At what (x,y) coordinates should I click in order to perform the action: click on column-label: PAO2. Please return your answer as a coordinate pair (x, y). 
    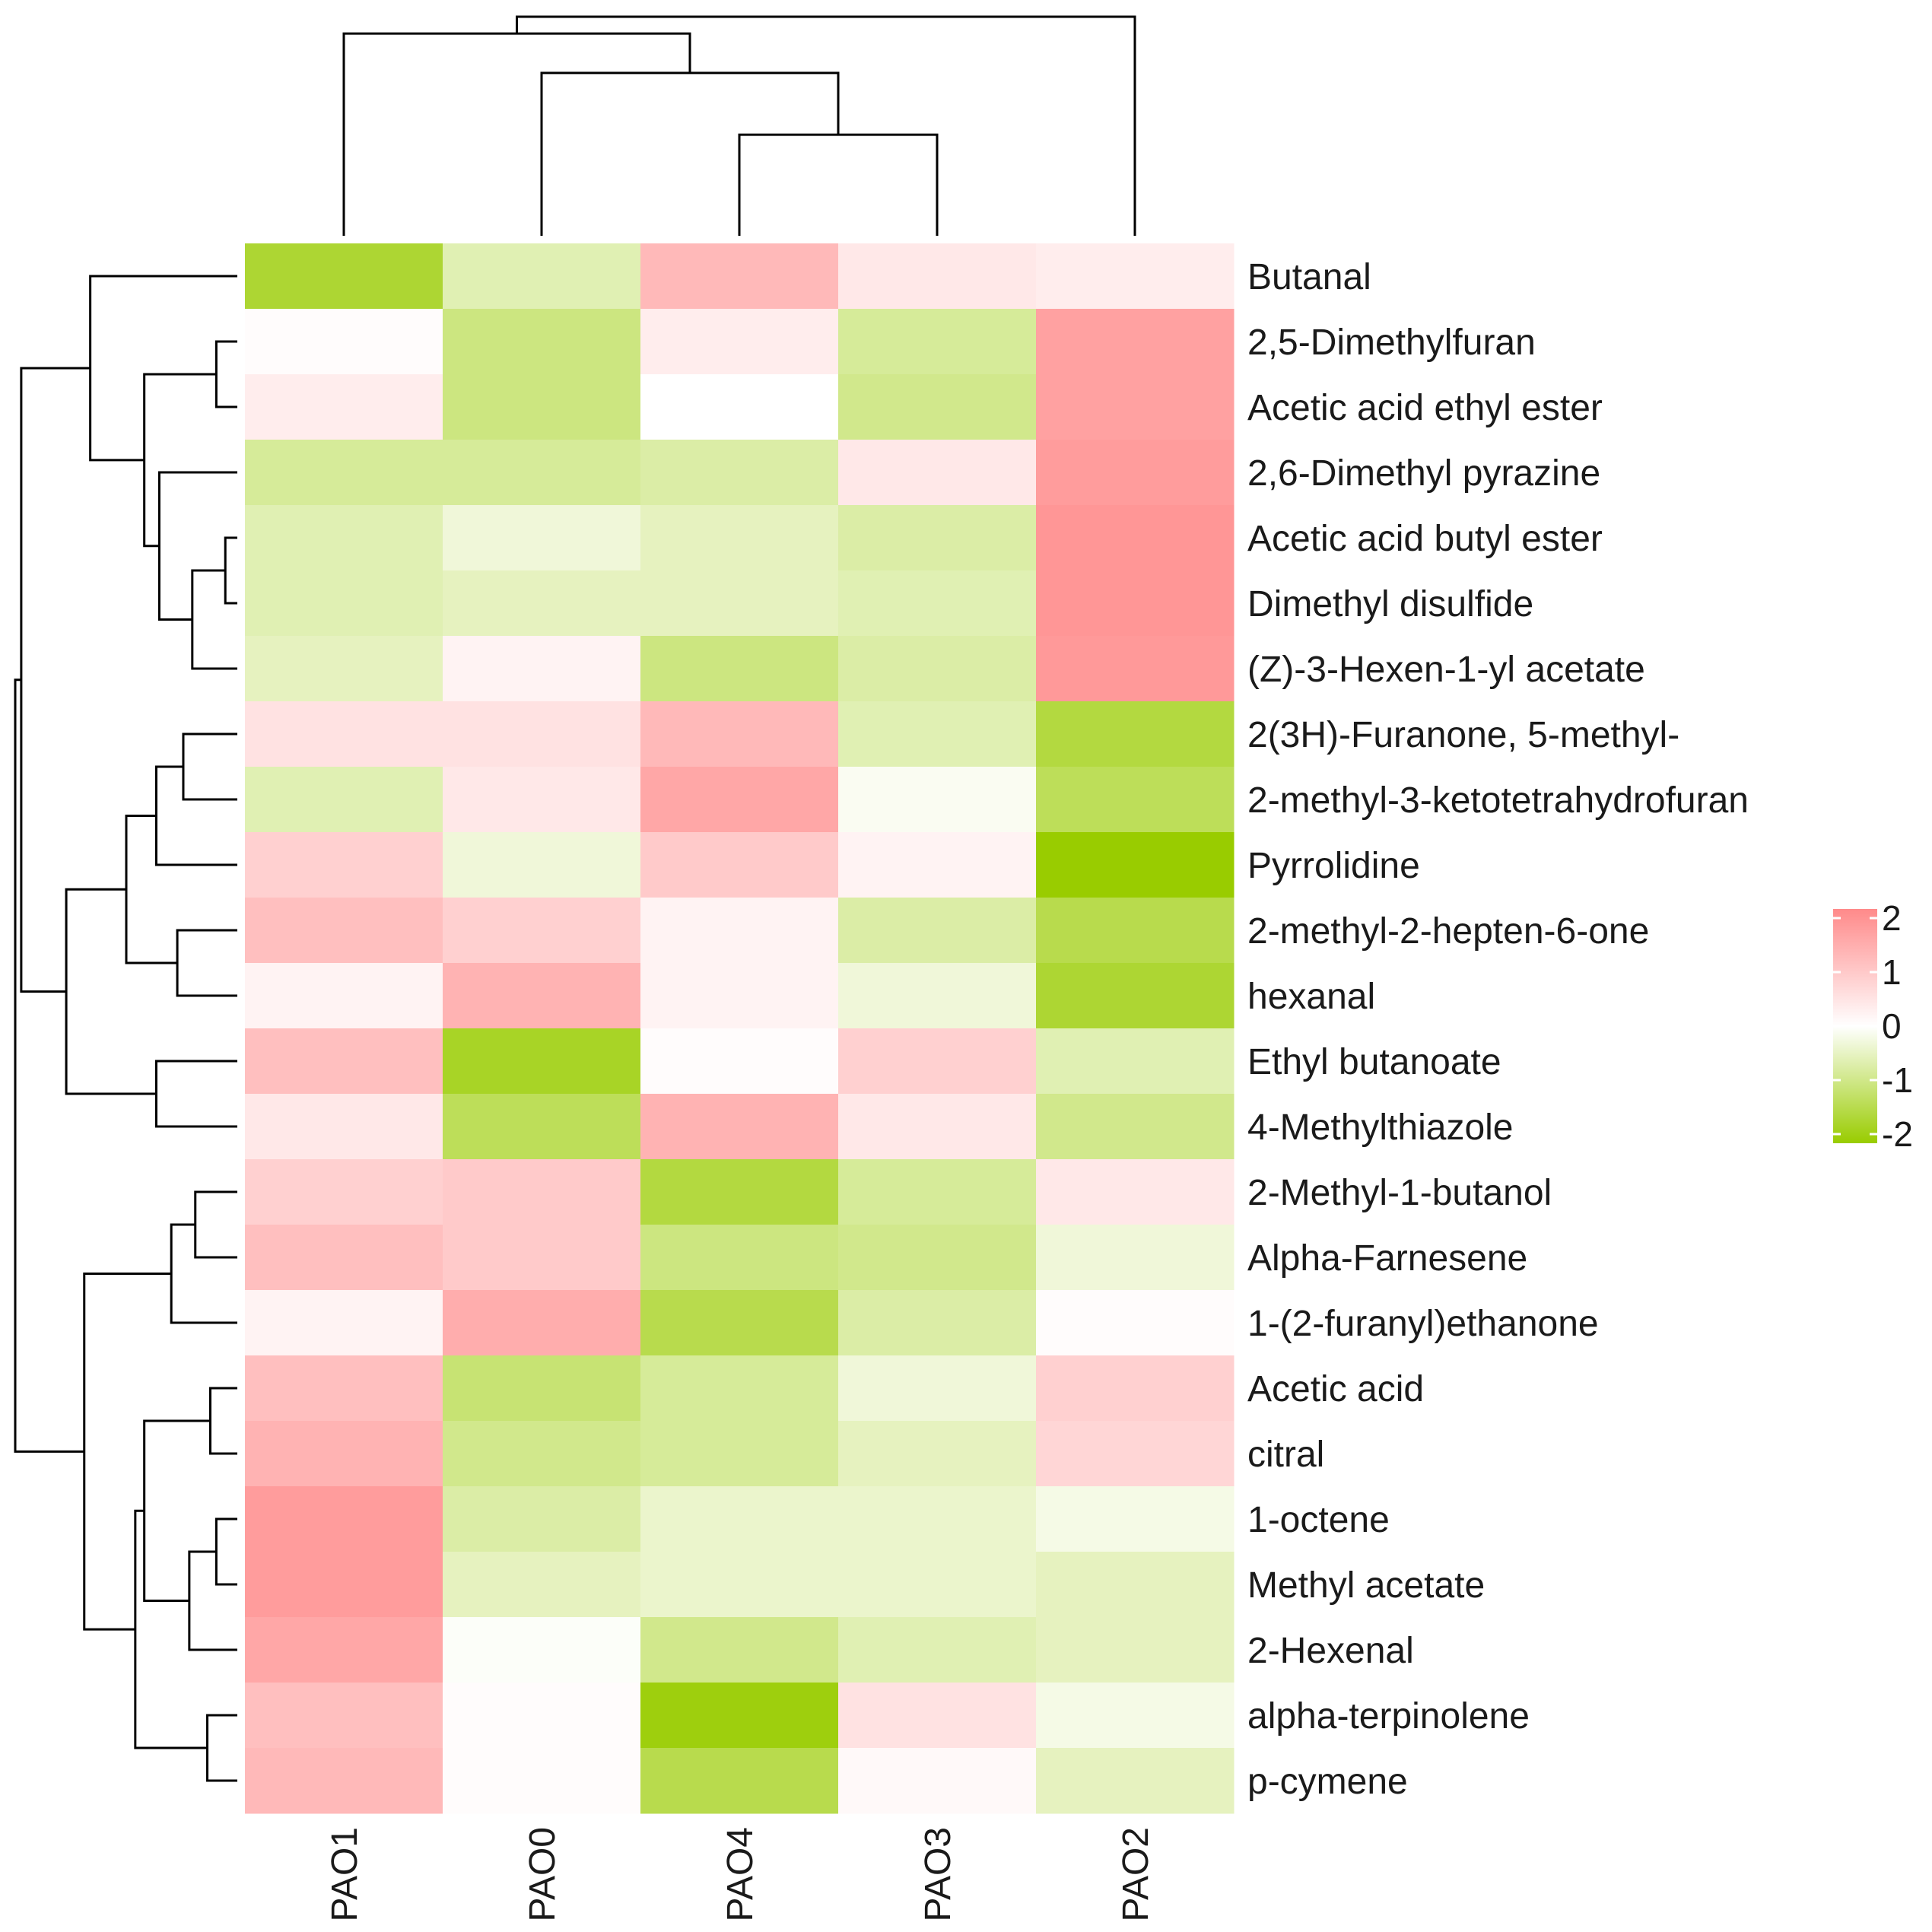
    Looking at the image, I should click on (1136, 1874).